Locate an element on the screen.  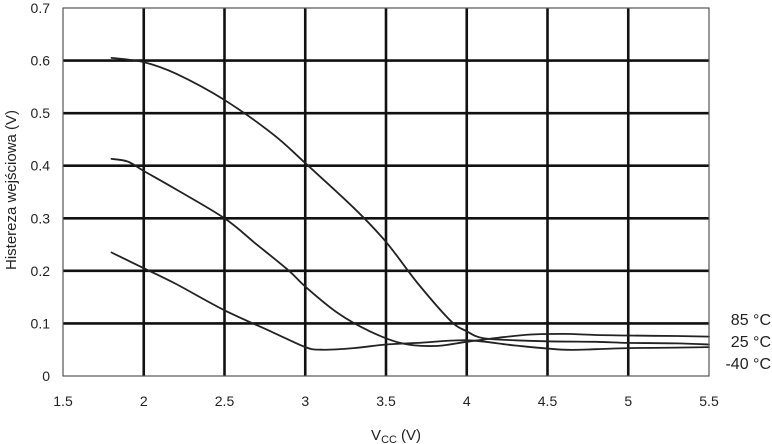
y-tick-label: 0.4 is located at coordinates (41, 166).